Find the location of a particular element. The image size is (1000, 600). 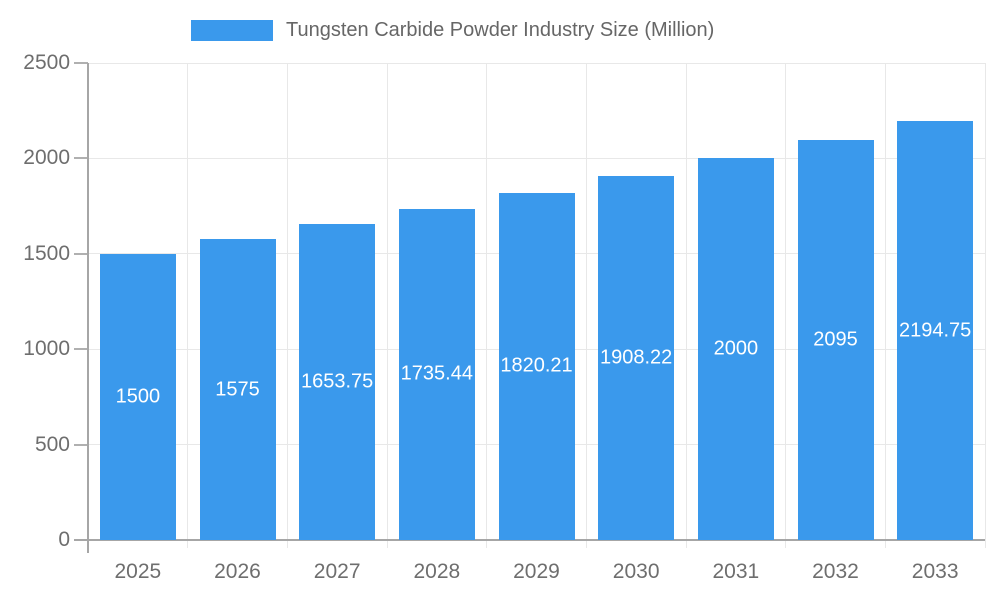

bar-value-label: 2095 is located at coordinates (835, 339).